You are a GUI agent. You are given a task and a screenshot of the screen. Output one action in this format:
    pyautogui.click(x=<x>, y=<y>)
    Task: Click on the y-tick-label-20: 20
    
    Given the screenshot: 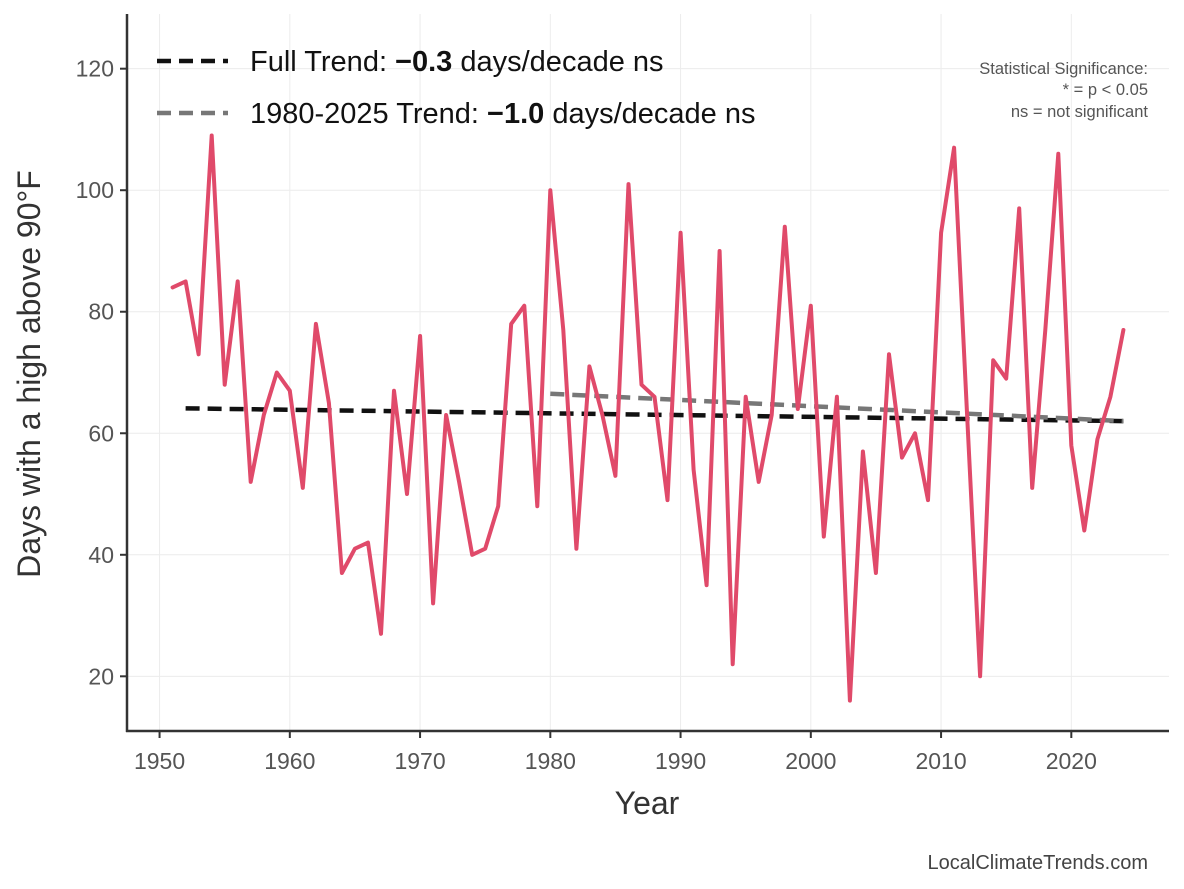 What is the action you would take?
    pyautogui.click(x=101, y=676)
    